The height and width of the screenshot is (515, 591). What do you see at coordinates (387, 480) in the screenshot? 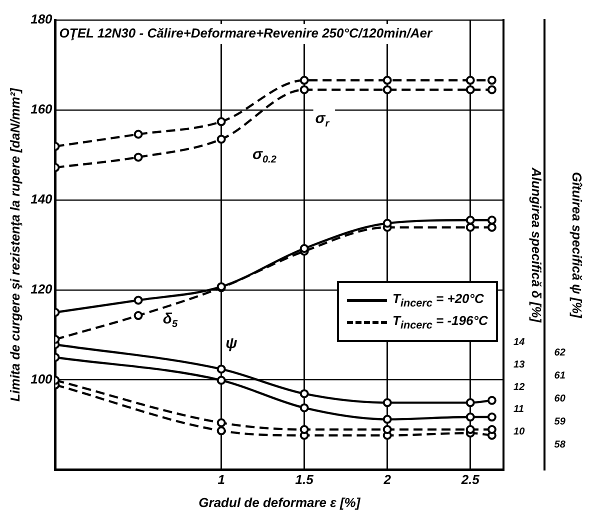
I see `x-tick-label: 2` at bounding box center [387, 480].